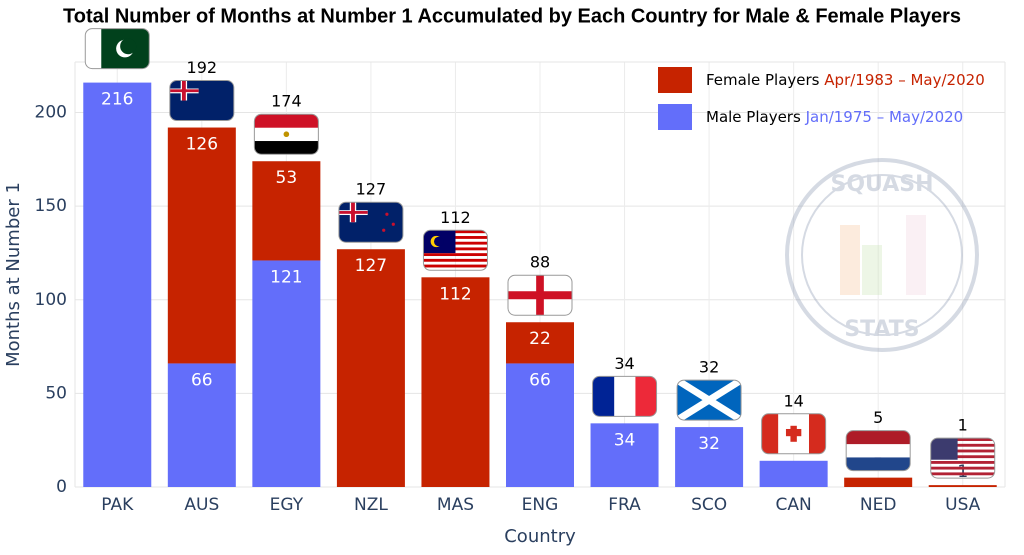  I want to click on value-label: 1, so click(962, 472).